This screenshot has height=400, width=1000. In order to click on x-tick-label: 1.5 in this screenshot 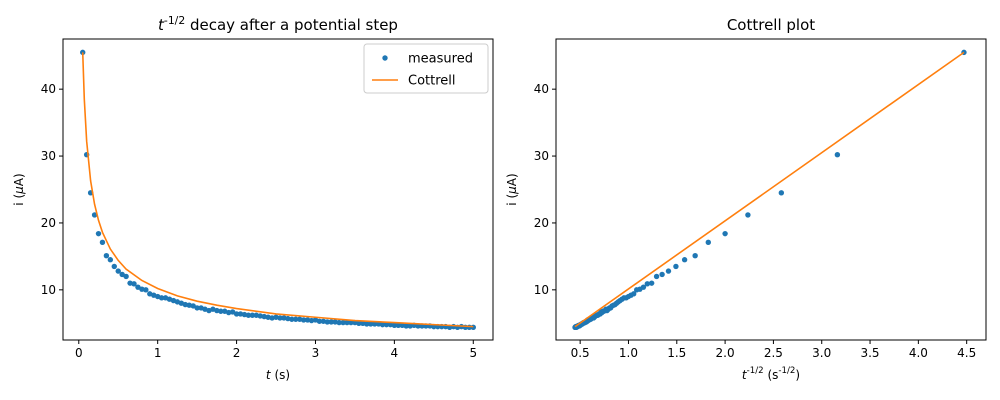, I will do `click(676, 353)`.